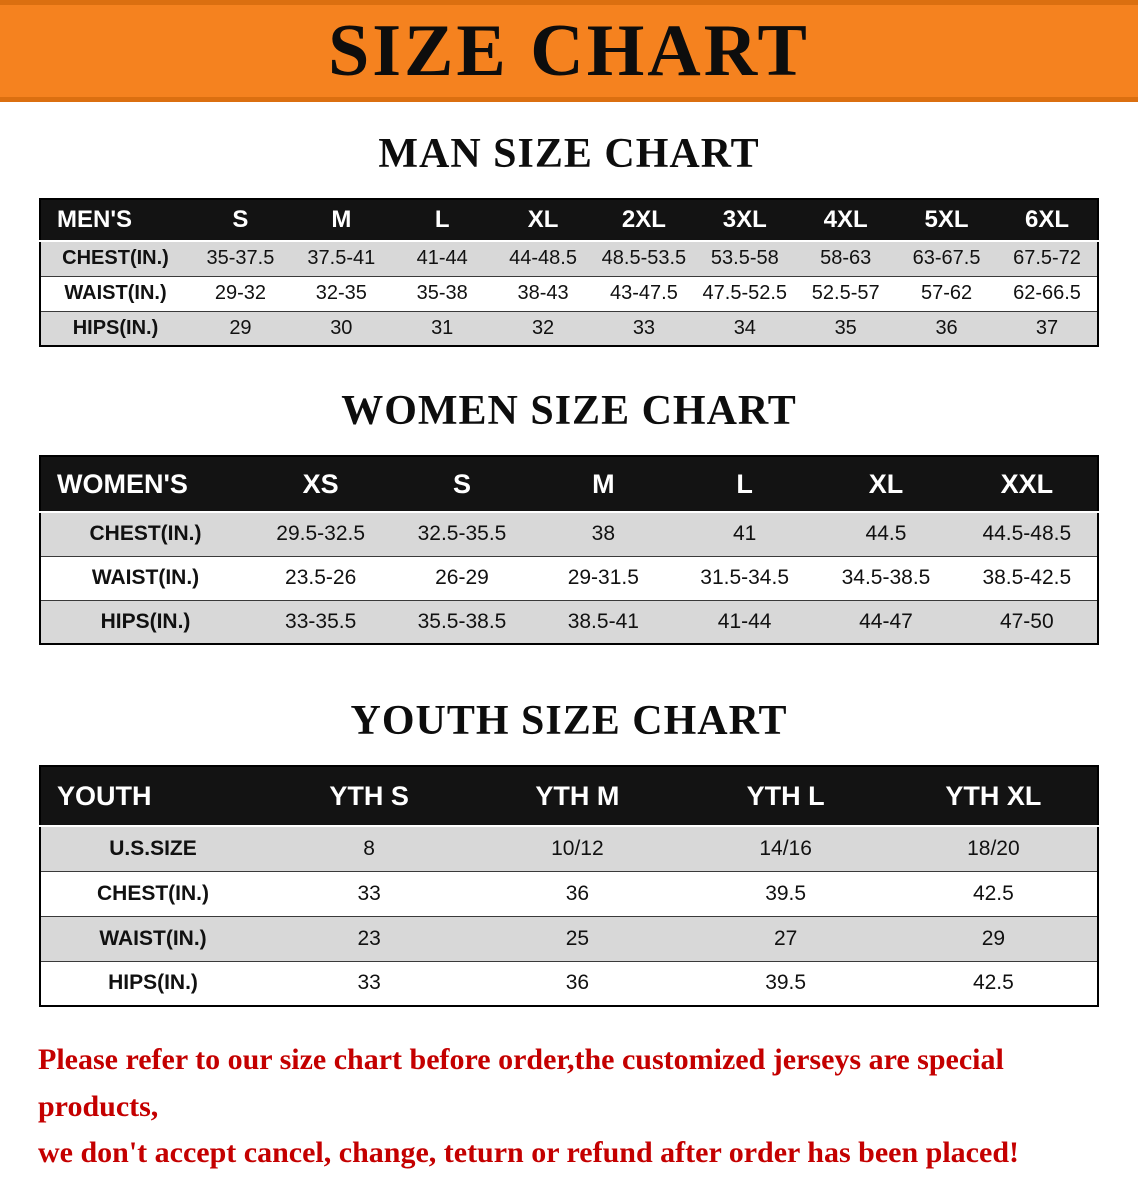  Describe the element at coordinates (603, 534) in the screenshot. I see `measure-value-cell: 38` at that location.